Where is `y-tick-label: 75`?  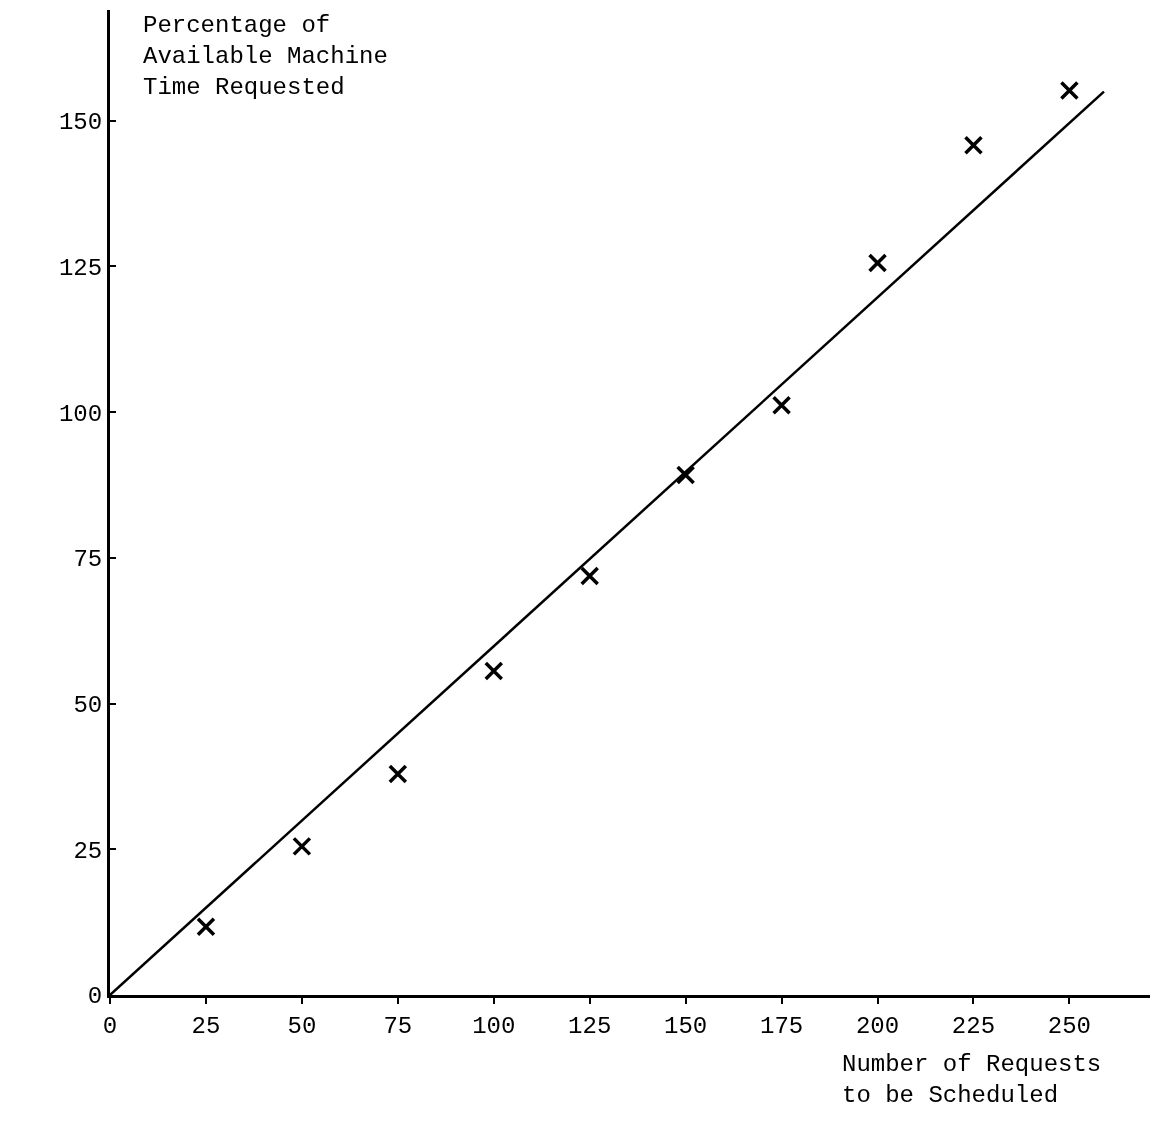 y-tick-label: 75 is located at coordinates (88, 560).